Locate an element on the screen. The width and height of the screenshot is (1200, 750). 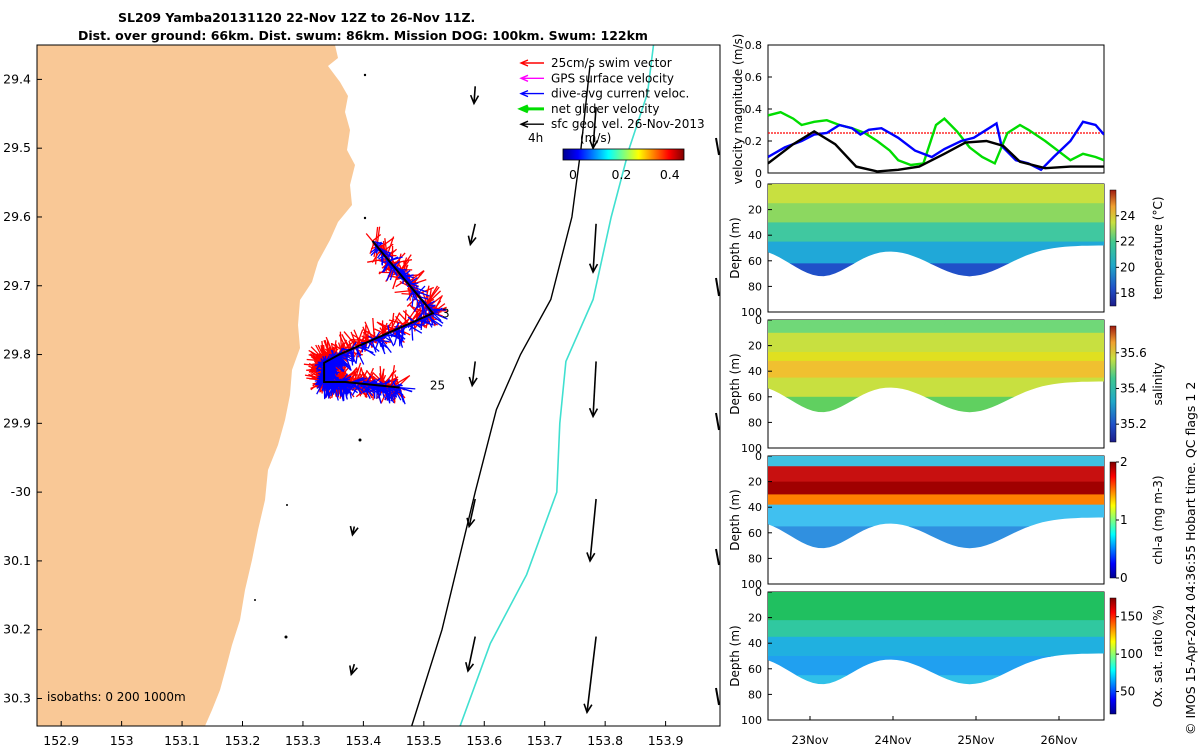
section-x-tick-label: 26Nov is located at coordinates (1058, 740).